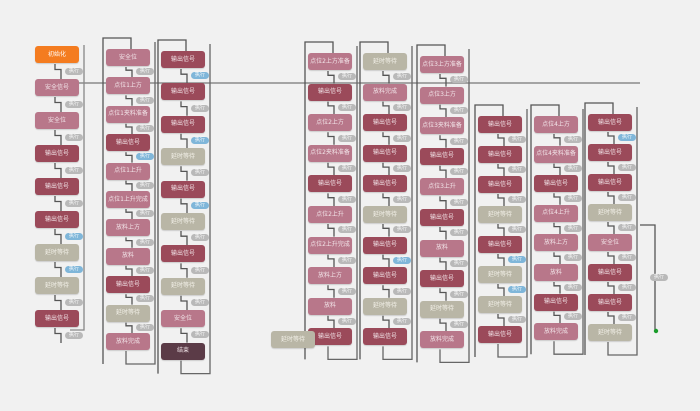 The height and width of the screenshot is (411, 700). Describe the element at coordinates (330, 245) in the screenshot. I see `flow-node-step: 点位2上升完成` at that location.